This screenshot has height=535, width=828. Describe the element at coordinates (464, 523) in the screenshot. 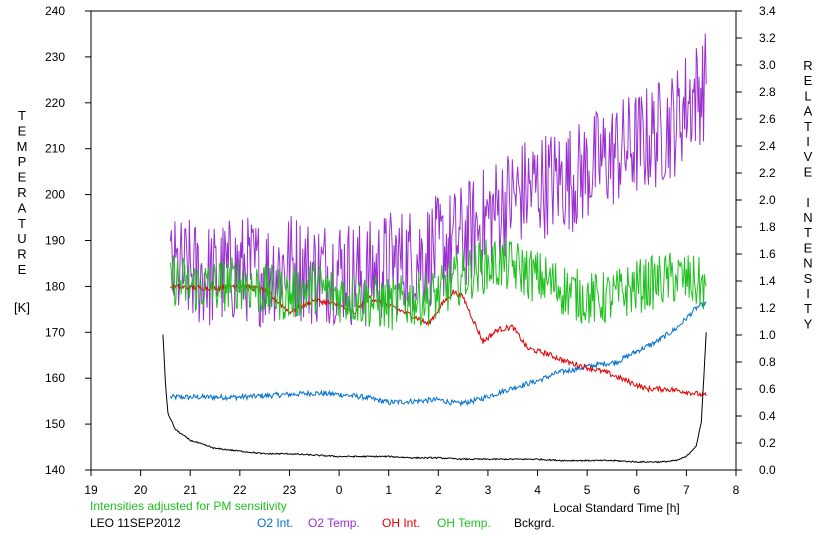

I see `legend-item: OH Temp.` at that location.